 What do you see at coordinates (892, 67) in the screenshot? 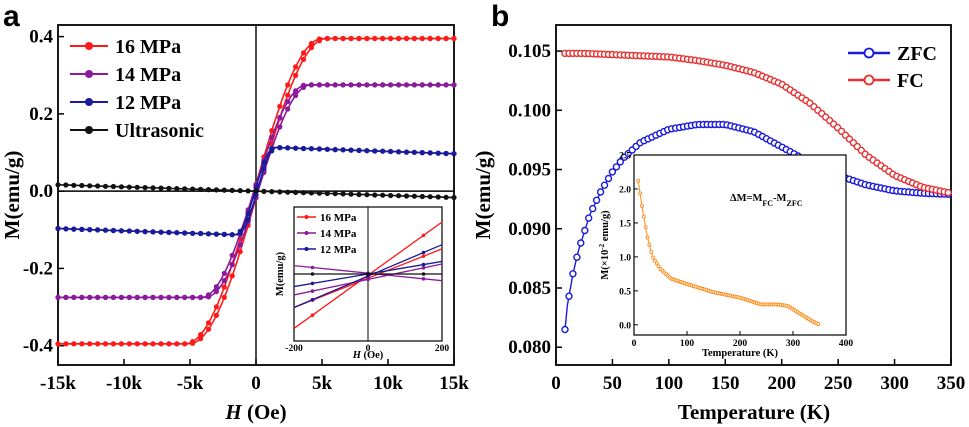
I see `panel-b-legend: ZFC FC` at bounding box center [892, 67].